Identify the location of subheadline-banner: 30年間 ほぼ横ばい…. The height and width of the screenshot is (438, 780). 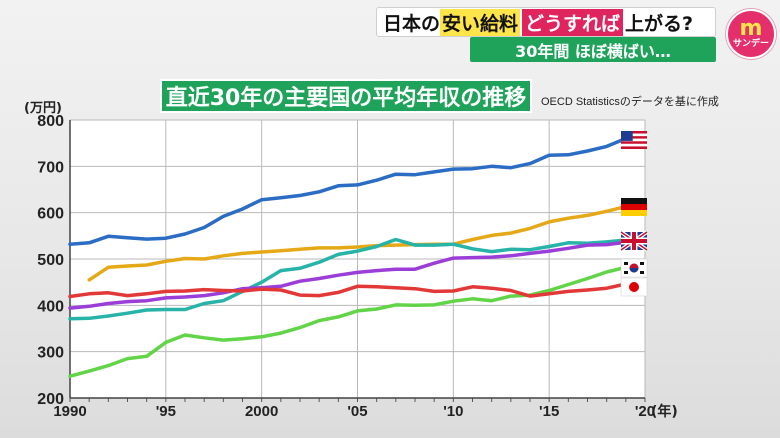
(593, 49).